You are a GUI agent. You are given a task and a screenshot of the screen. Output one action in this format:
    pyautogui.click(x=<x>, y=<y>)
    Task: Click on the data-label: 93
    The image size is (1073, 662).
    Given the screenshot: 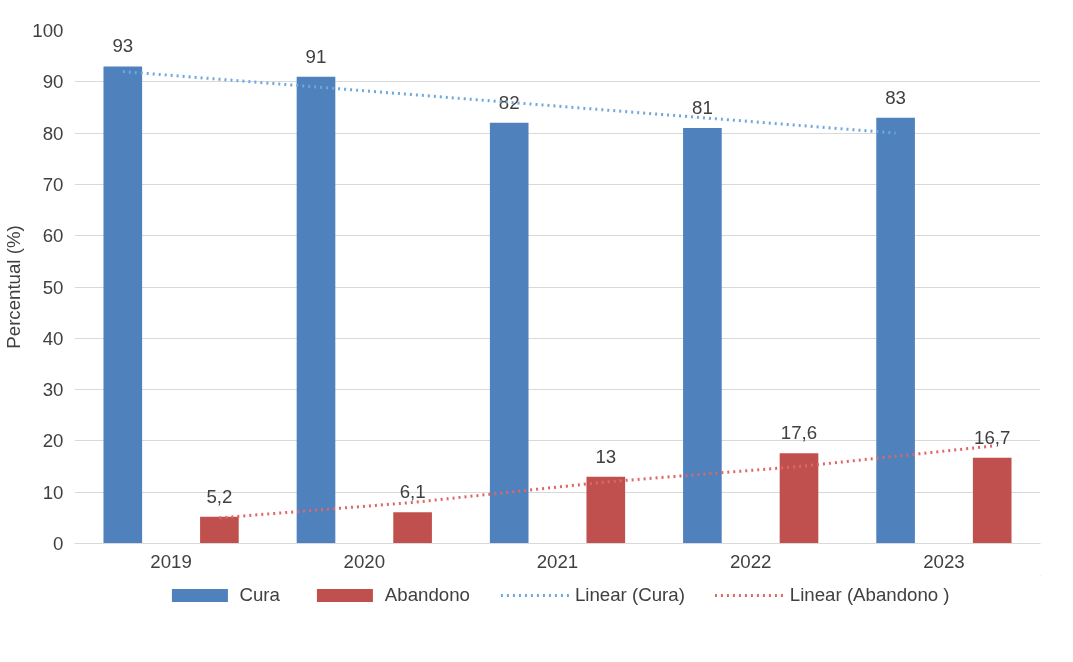 What is the action you would take?
    pyautogui.click(x=123, y=46)
    